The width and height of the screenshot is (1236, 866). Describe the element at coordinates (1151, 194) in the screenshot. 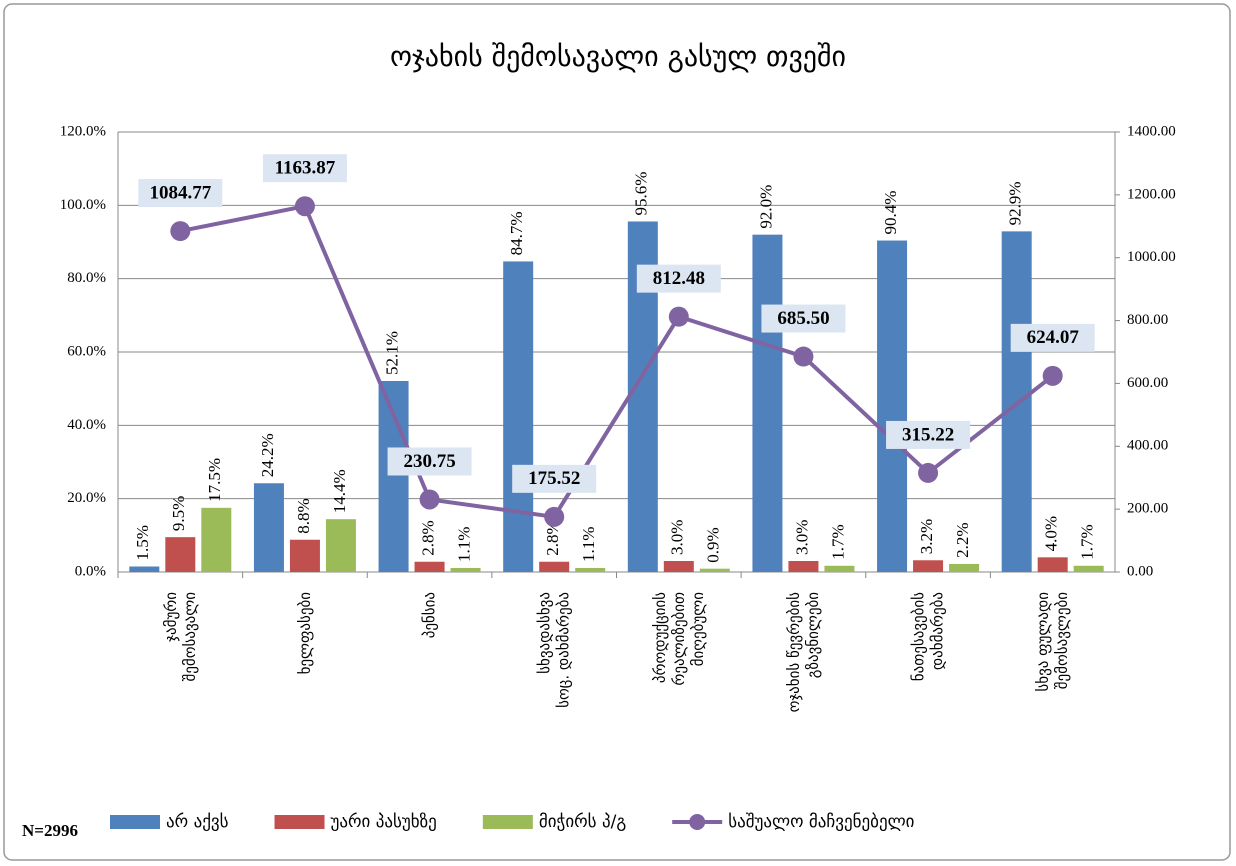

I see `y2-tick-label: 1200.00` at that location.